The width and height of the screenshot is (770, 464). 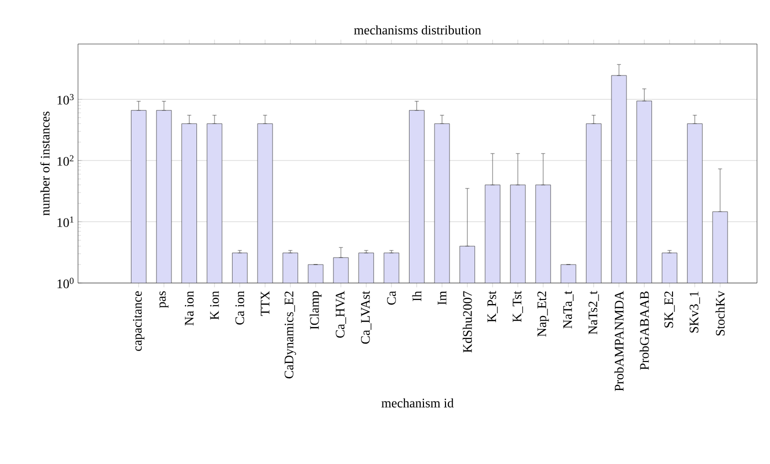 What do you see at coordinates (239, 308) in the screenshot?
I see `x-tick-label: Ca ion` at bounding box center [239, 308].